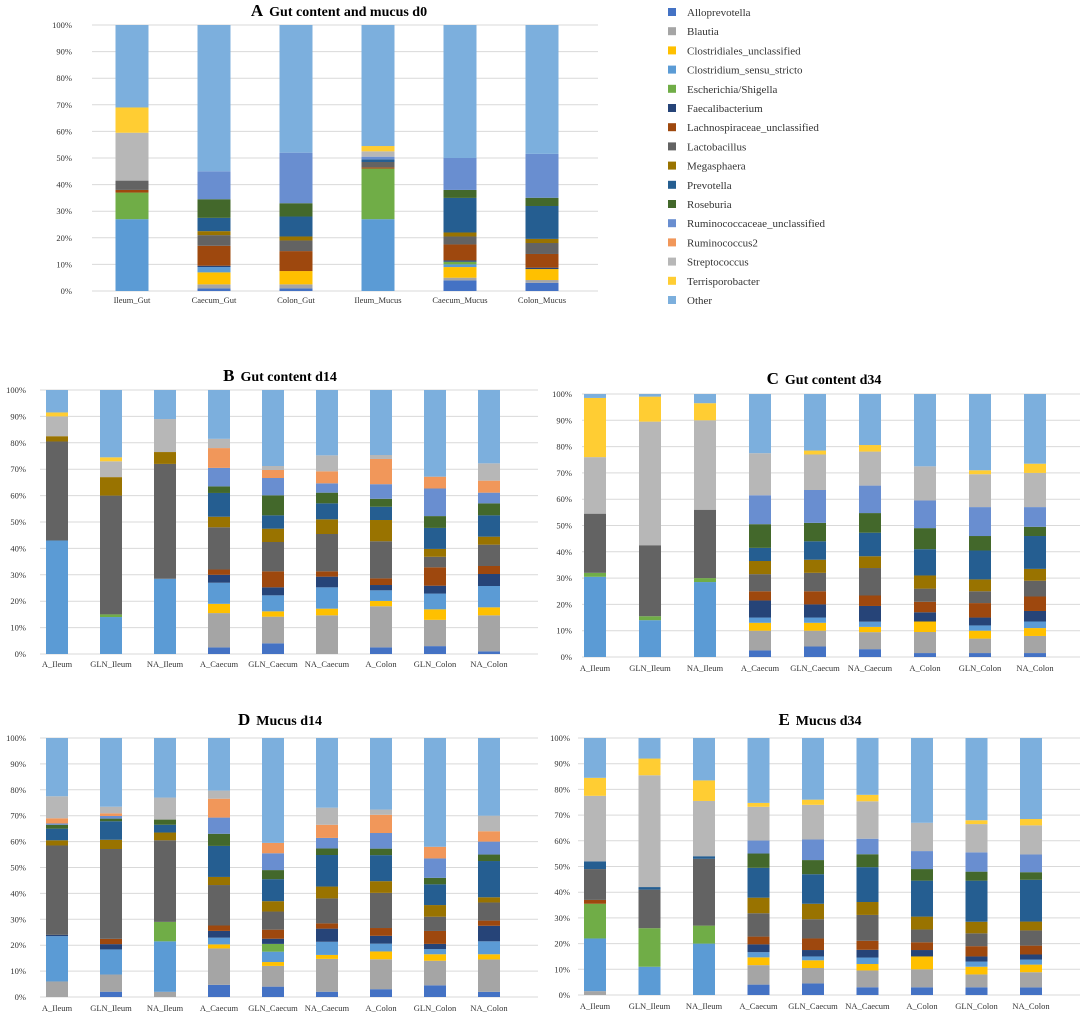  What do you see at coordinates (348, 12) in the screenshot?
I see `panel-a-title-text: Gut content and mucus d0` at bounding box center [348, 12].